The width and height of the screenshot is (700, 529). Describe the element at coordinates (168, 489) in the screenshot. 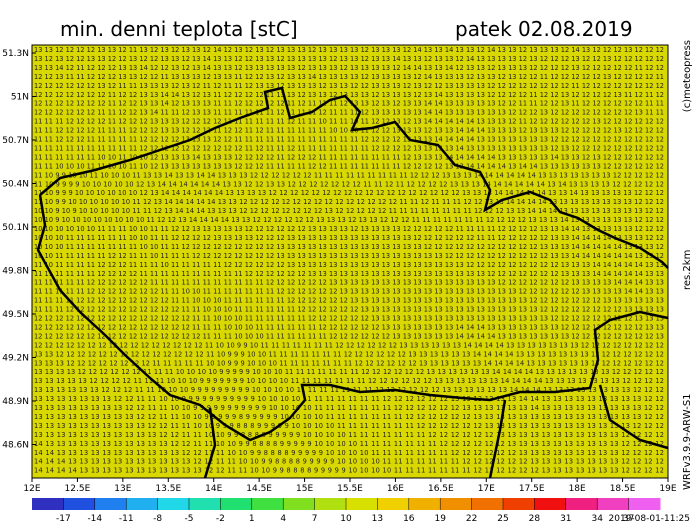

I see `lon-label: 13.5E` at that location.